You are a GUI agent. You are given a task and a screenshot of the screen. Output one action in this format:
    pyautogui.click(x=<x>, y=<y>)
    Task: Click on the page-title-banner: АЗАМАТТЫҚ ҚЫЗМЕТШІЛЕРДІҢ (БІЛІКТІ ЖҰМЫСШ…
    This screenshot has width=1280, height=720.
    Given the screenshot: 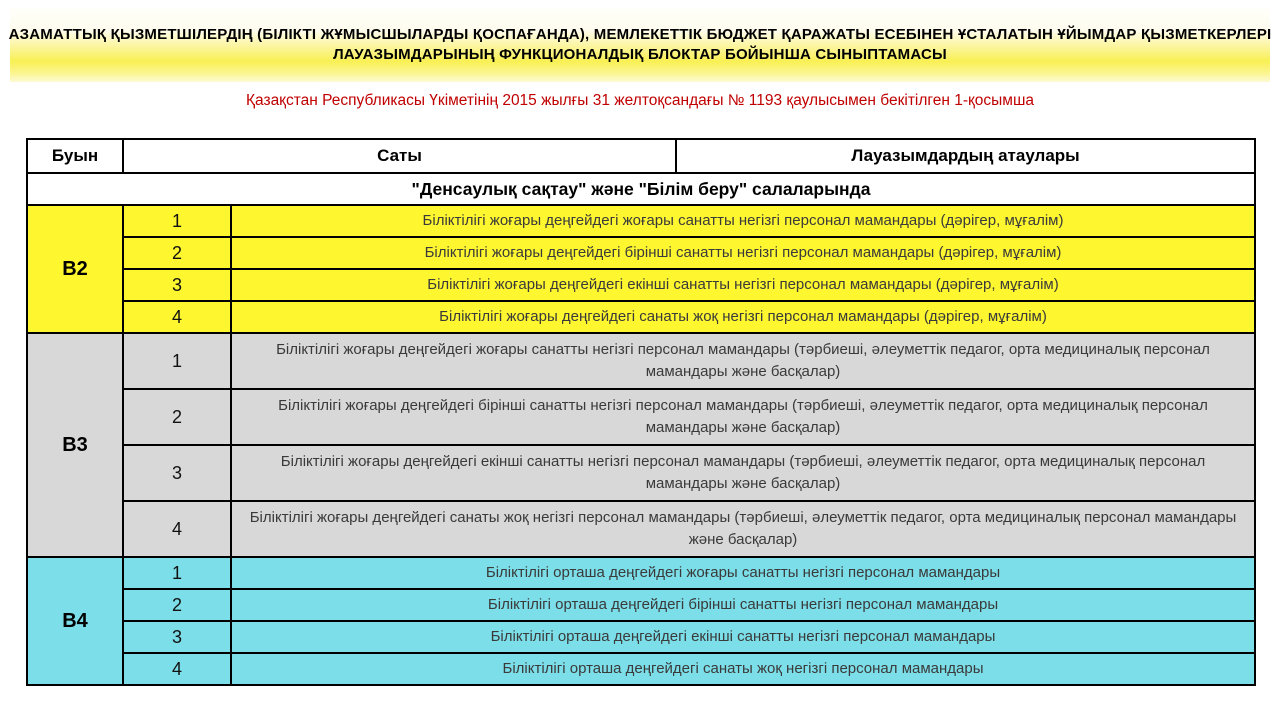 What is the action you would take?
    pyautogui.click(x=640, y=45)
    